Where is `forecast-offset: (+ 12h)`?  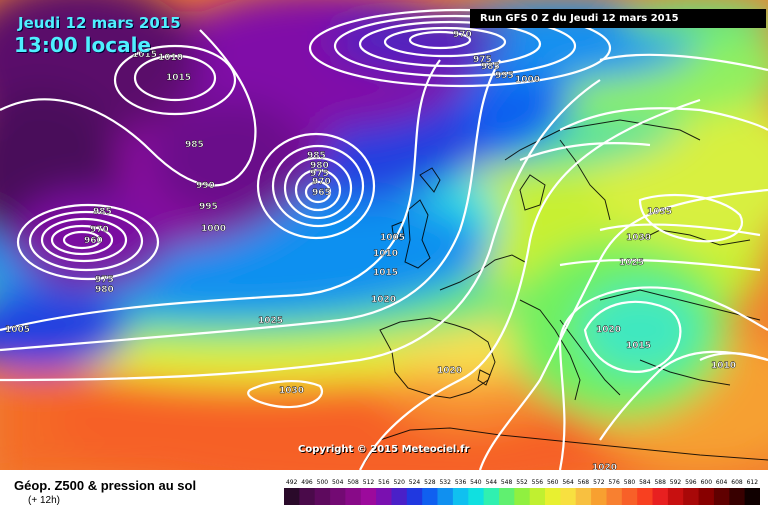 forecast-offset: (+ 12h) is located at coordinates (44, 500).